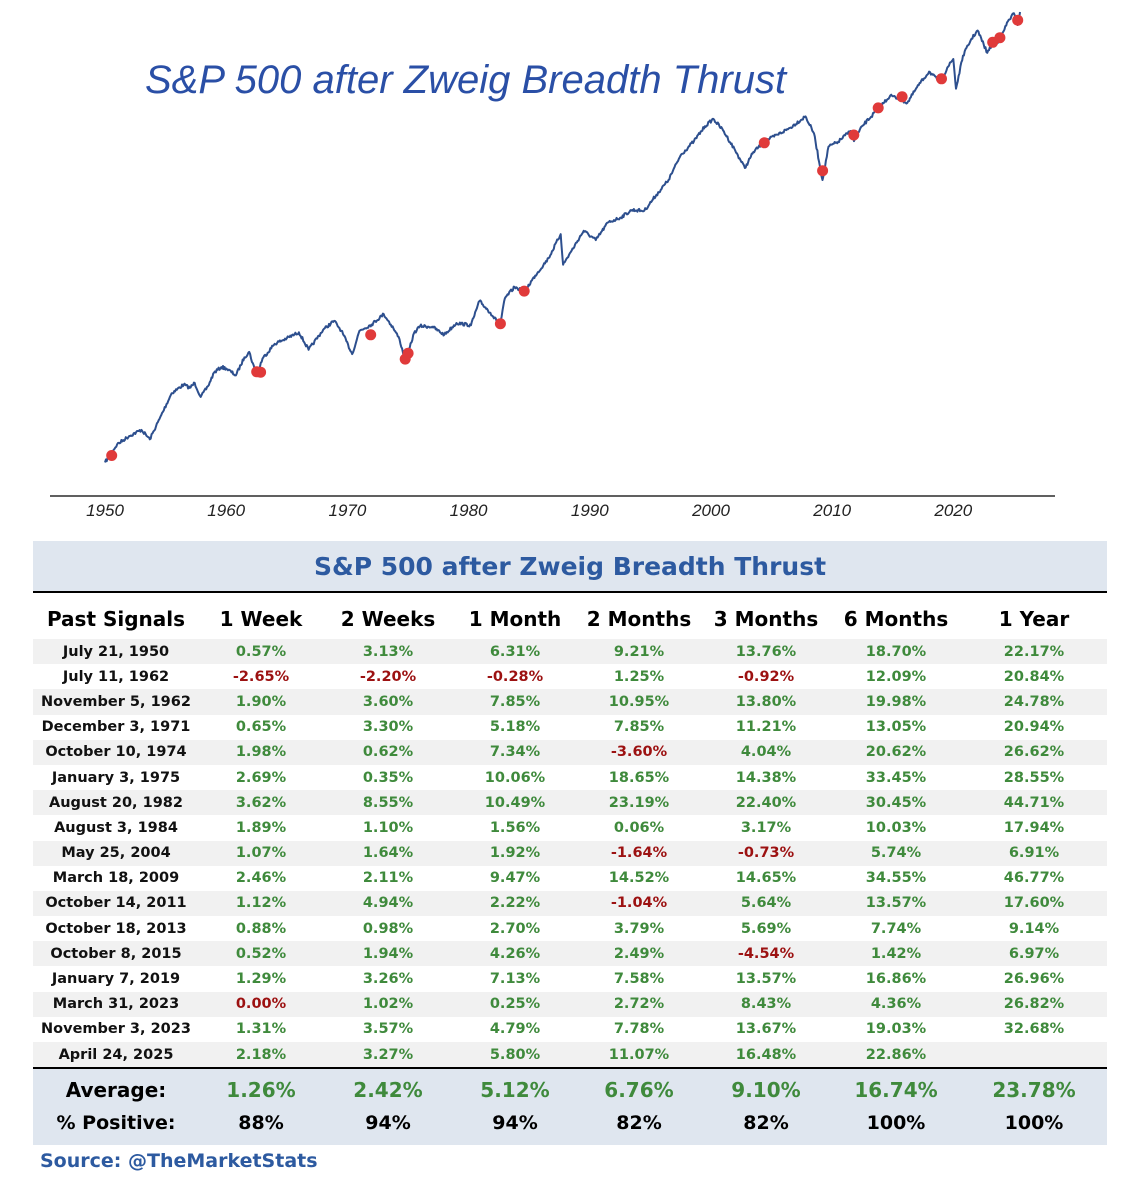 The height and width of the screenshot is (1200, 1136). I want to click on return-value: 18.65%, so click(639, 777).